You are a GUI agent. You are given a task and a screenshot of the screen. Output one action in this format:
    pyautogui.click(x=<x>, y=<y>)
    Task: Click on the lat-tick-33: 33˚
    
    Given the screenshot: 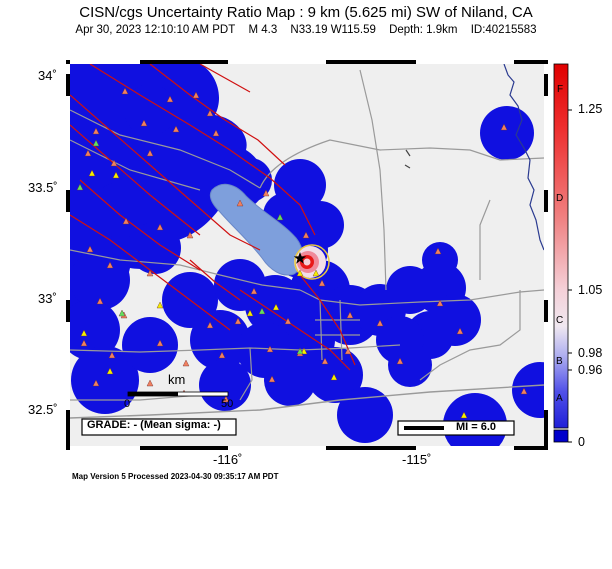 What is the action you would take?
    pyautogui.click(x=47, y=298)
    